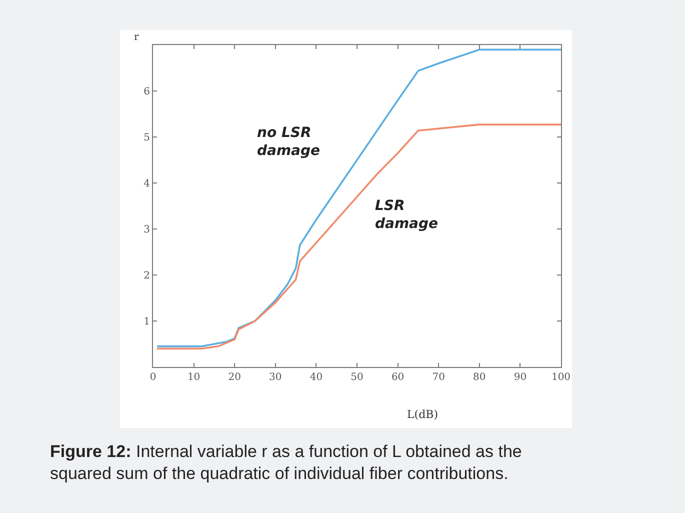  What do you see at coordinates (316, 377) in the screenshot?
I see `x-tick-label: 40` at bounding box center [316, 377].